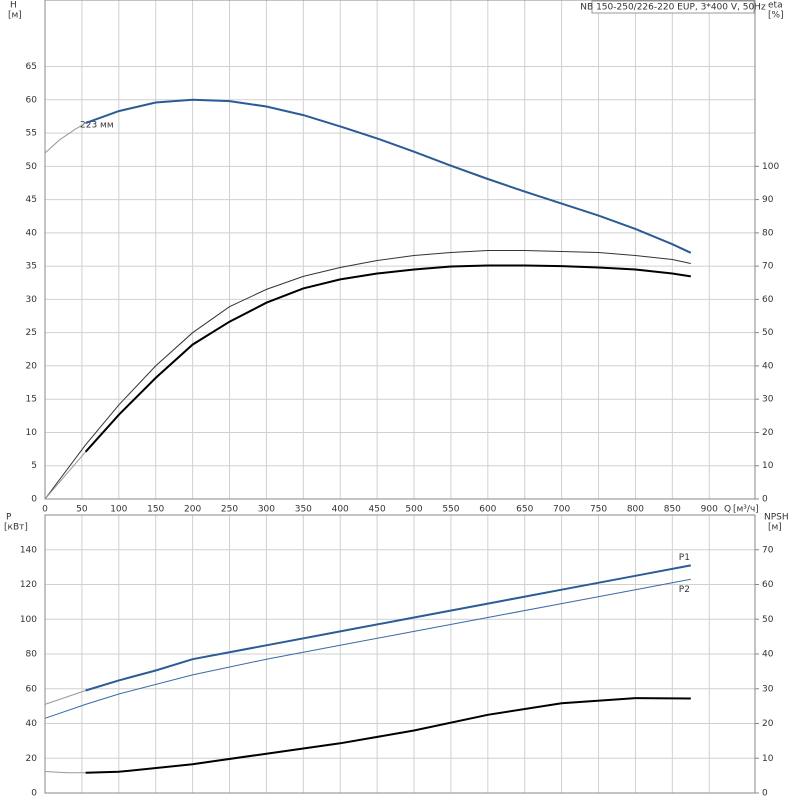 The width and height of the screenshot is (800, 800). I want to click on title-box, so click(673, 7).